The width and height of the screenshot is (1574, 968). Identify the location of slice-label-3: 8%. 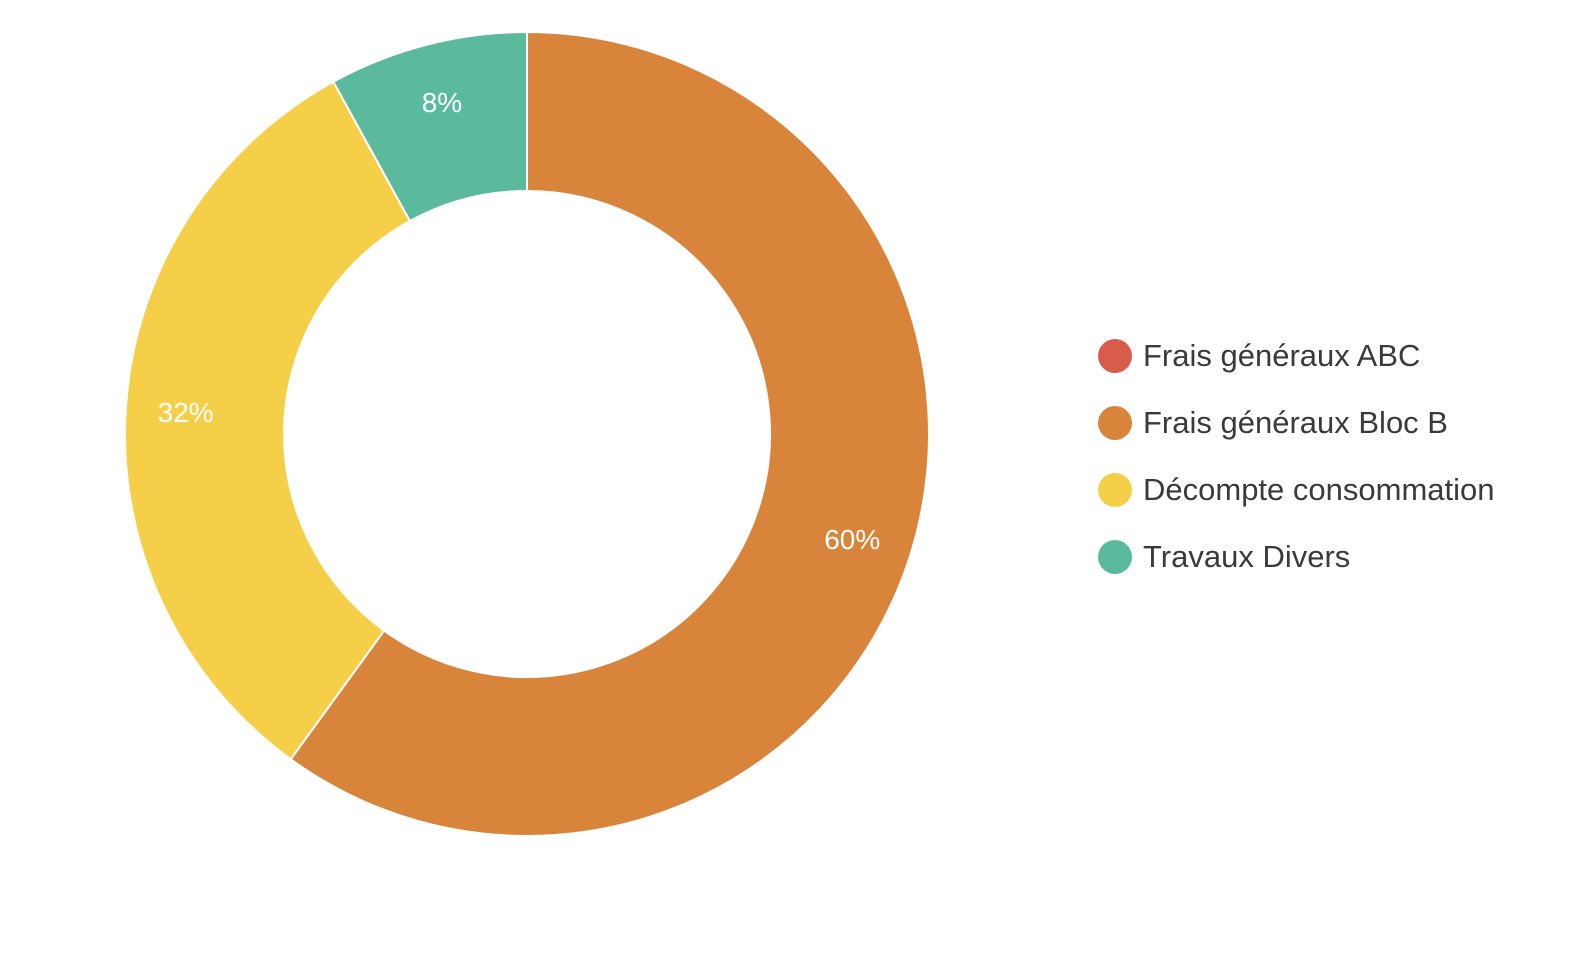
(442, 102).